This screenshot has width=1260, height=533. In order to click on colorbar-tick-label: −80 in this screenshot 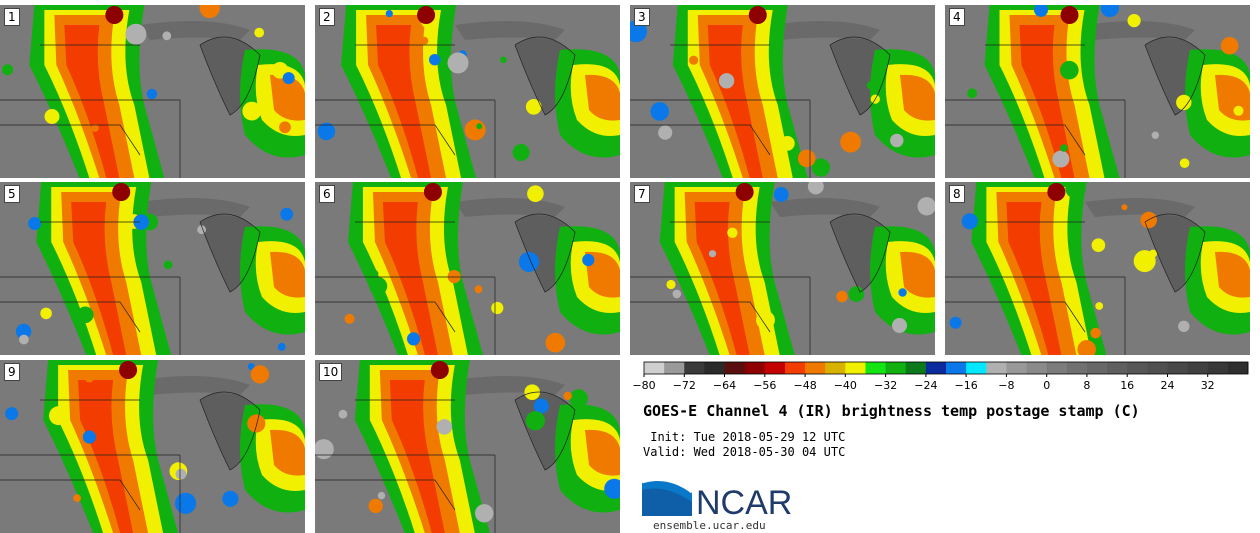, I will do `click(643, 385)`.